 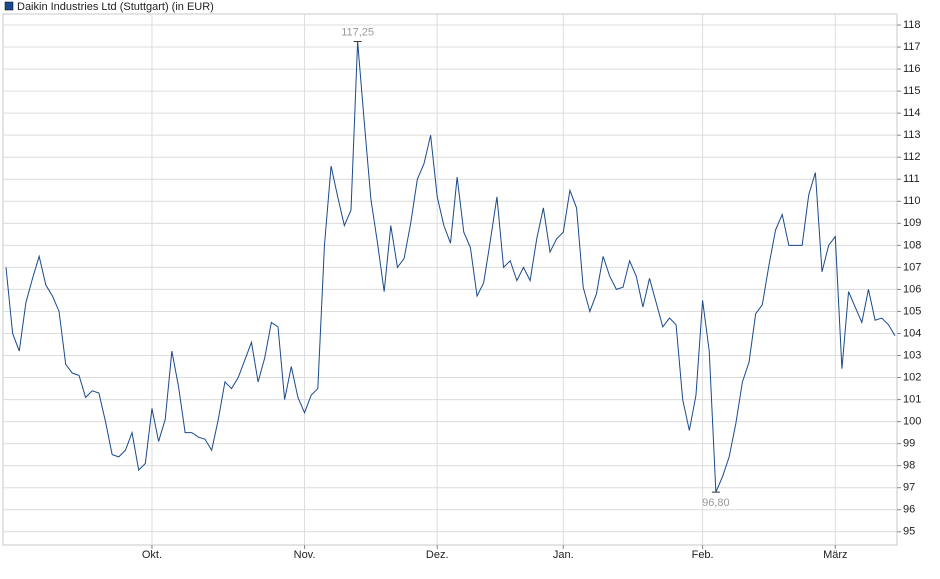 I want to click on y-tick-label: 99, so click(x=909, y=444).